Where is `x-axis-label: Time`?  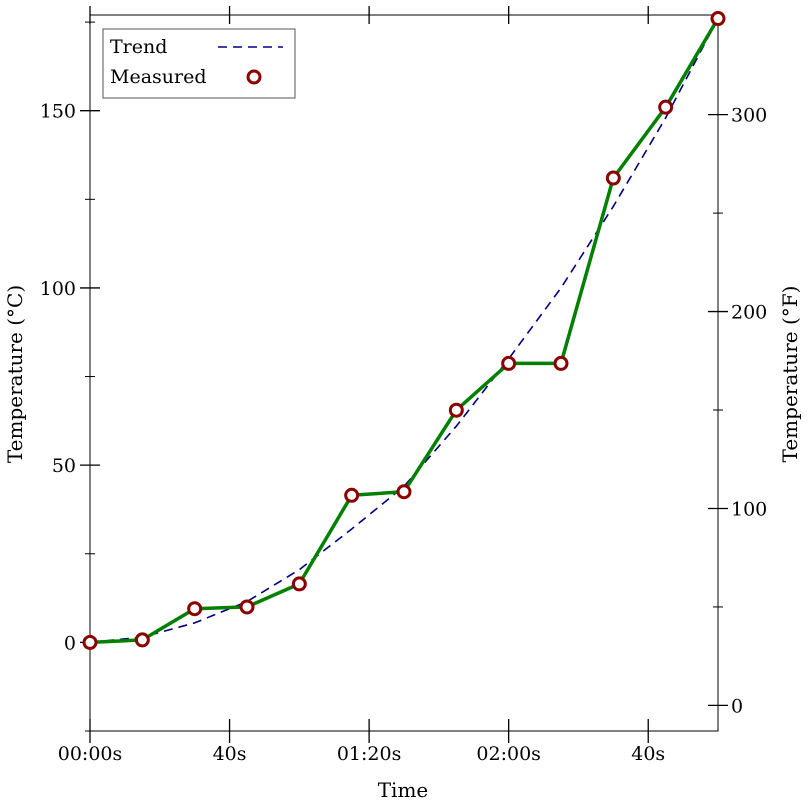
x-axis-label: Time is located at coordinates (403, 790).